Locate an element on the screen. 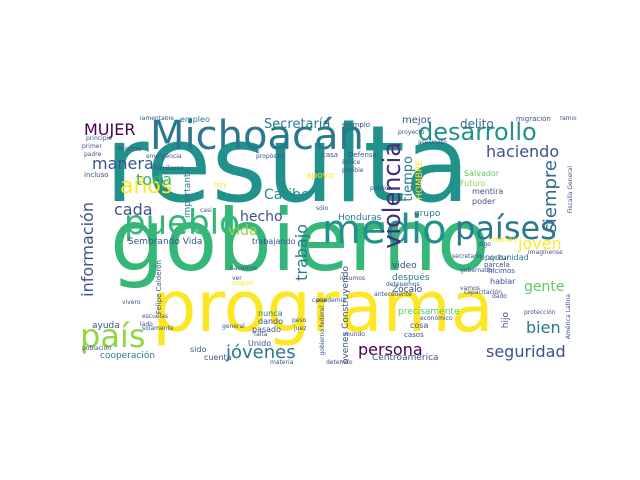 This screenshot has height=480, width=640. word-pueblo: pueblo is located at coordinates (182, 223).